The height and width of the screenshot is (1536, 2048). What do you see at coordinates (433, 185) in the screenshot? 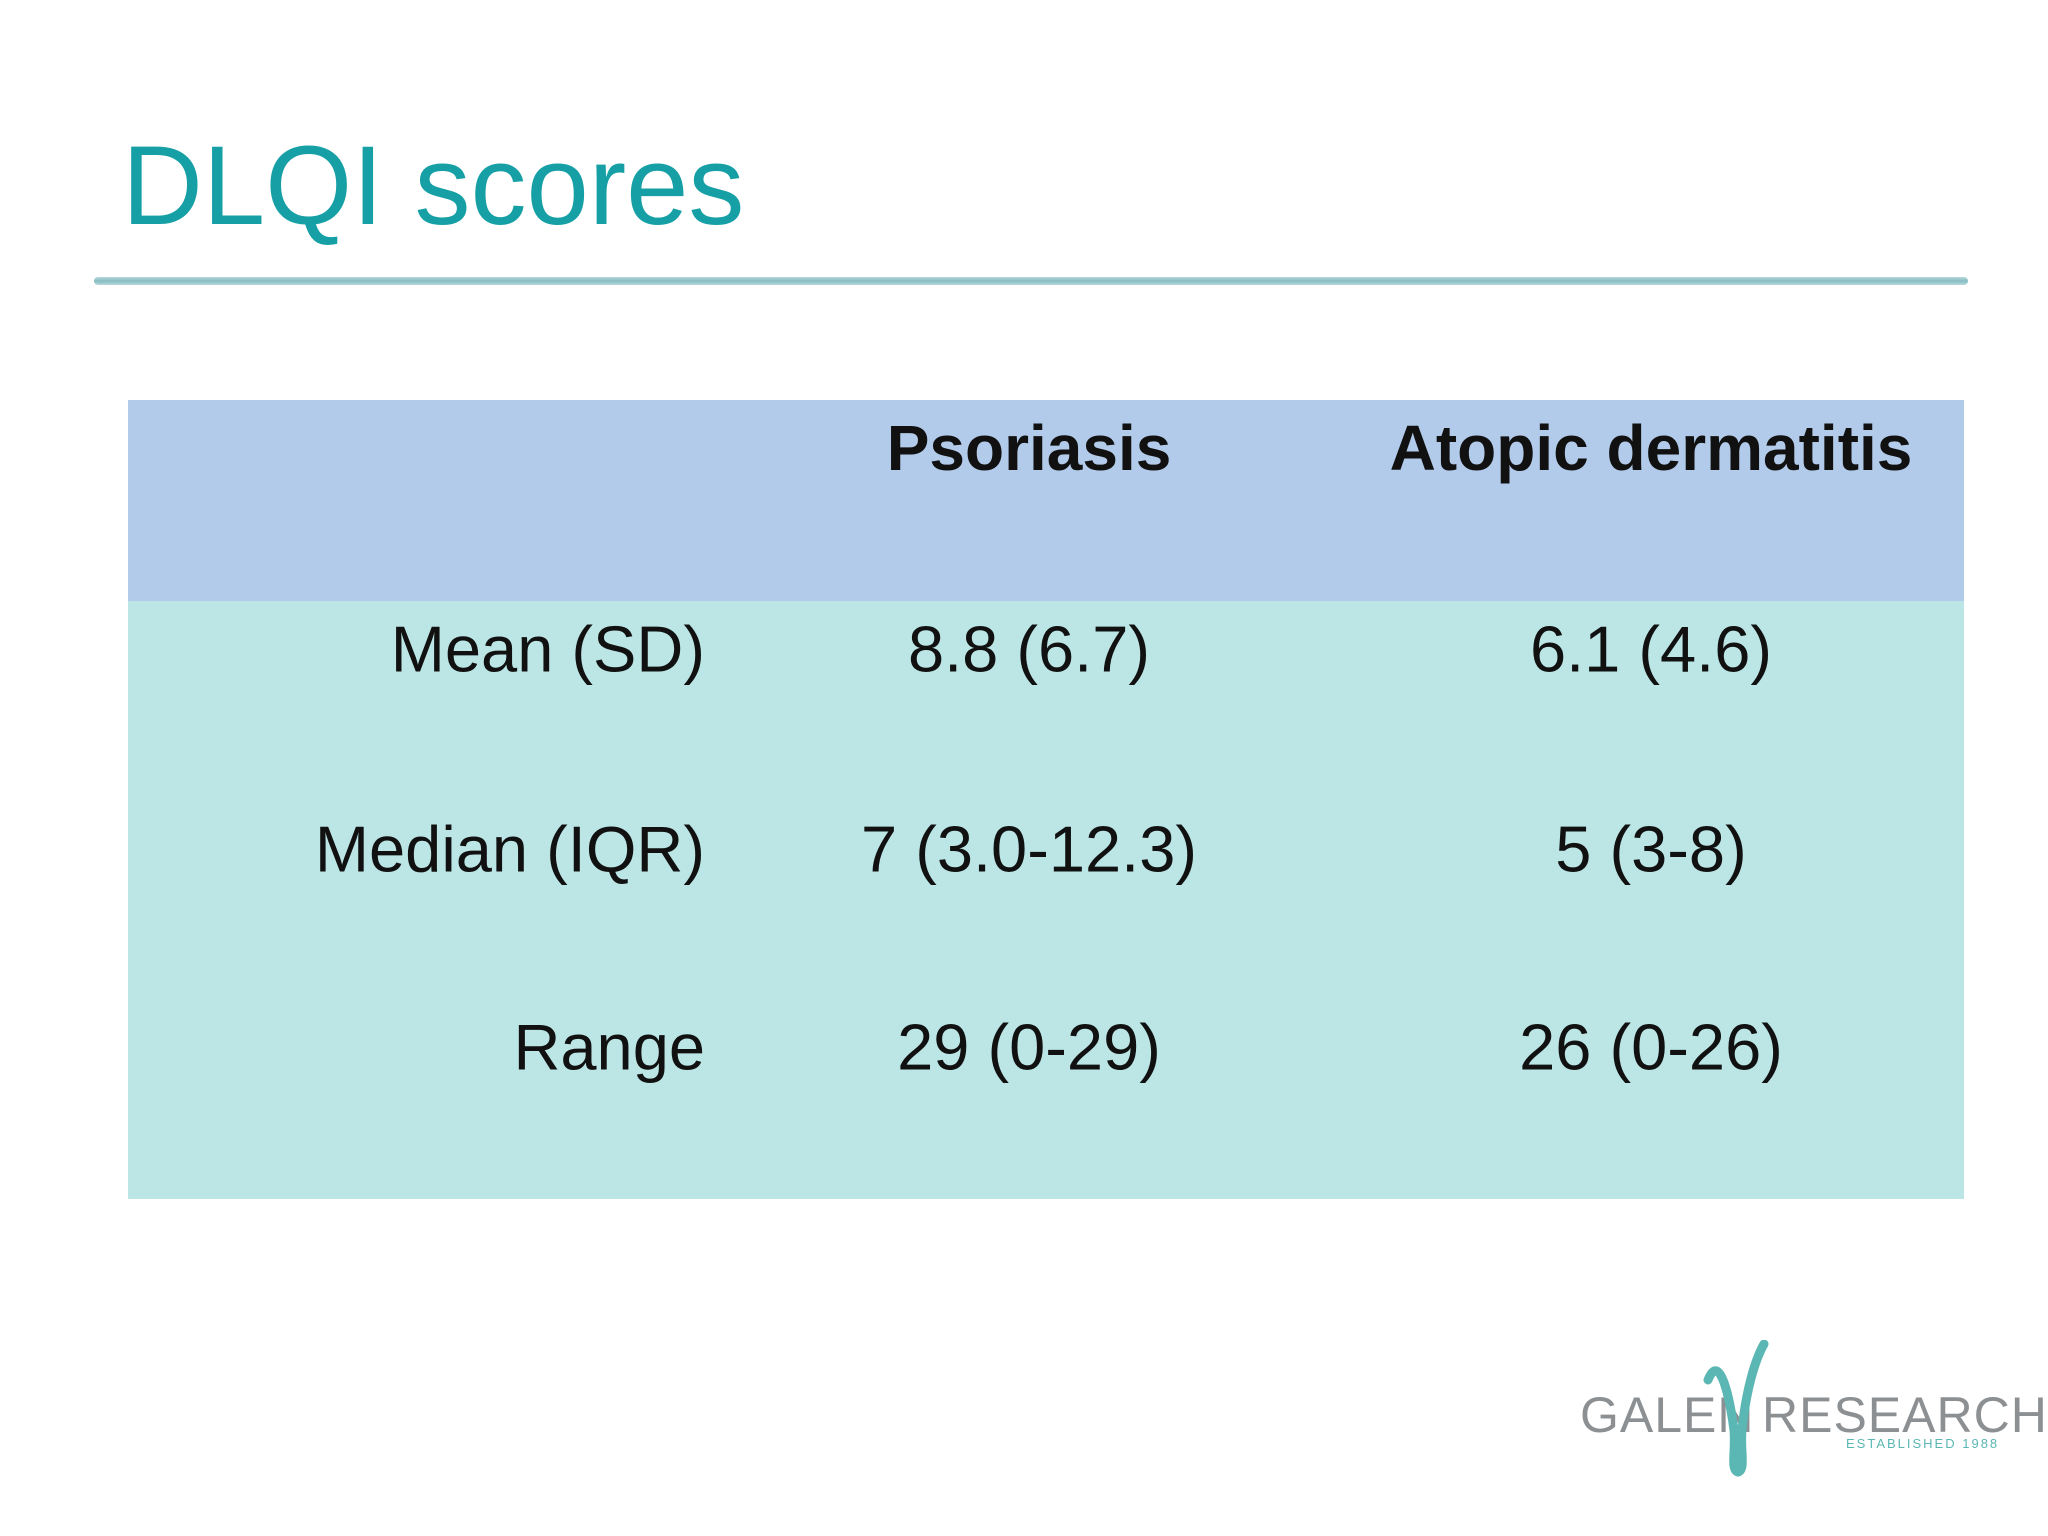
I see `slide-title: DLQI scores` at bounding box center [433, 185].